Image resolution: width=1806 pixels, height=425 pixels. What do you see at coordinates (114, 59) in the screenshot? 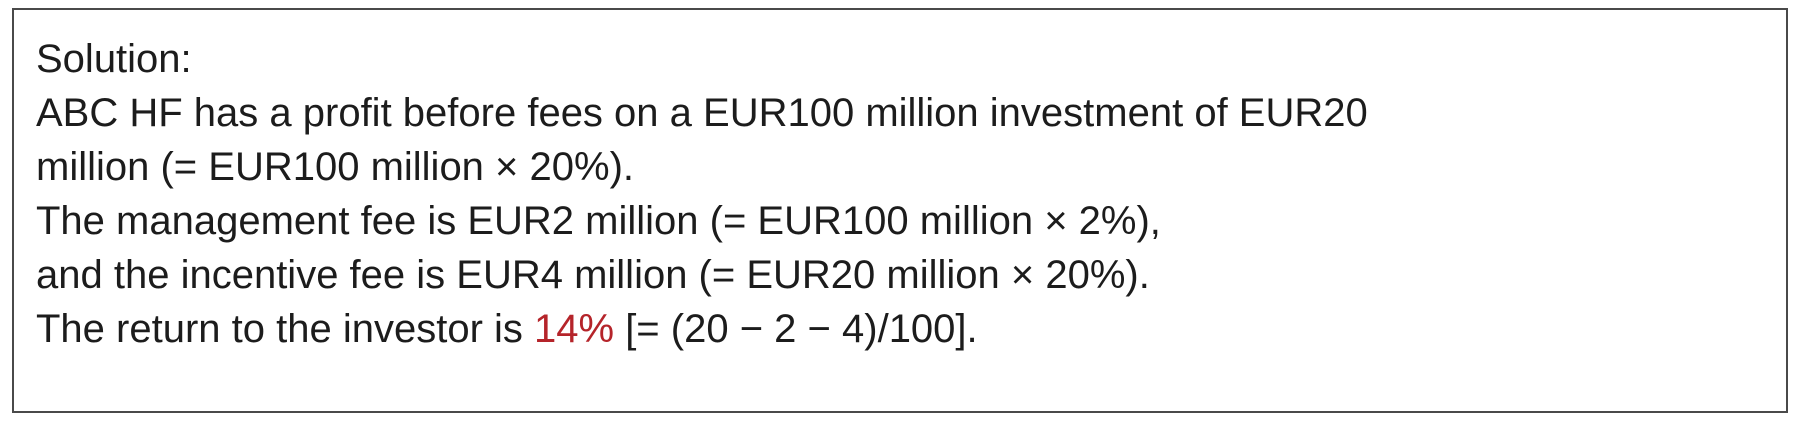
I see `solution-heading: Solution:` at bounding box center [114, 59].